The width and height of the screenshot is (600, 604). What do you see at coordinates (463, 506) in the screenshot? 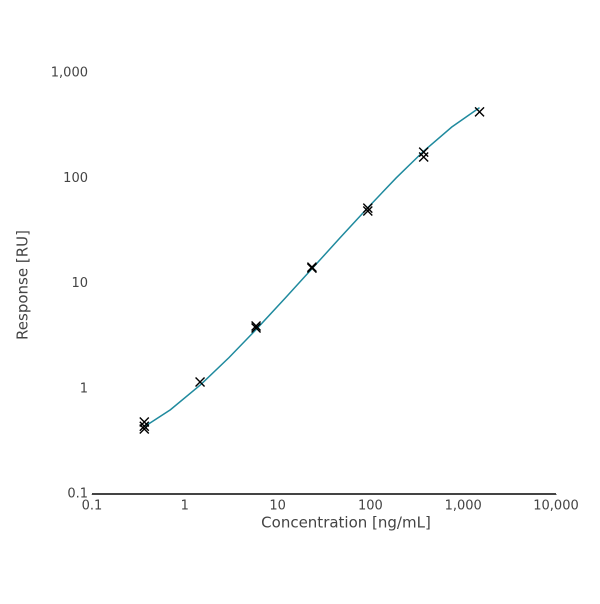
I see `x-tick-label: 1,000` at bounding box center [463, 506].